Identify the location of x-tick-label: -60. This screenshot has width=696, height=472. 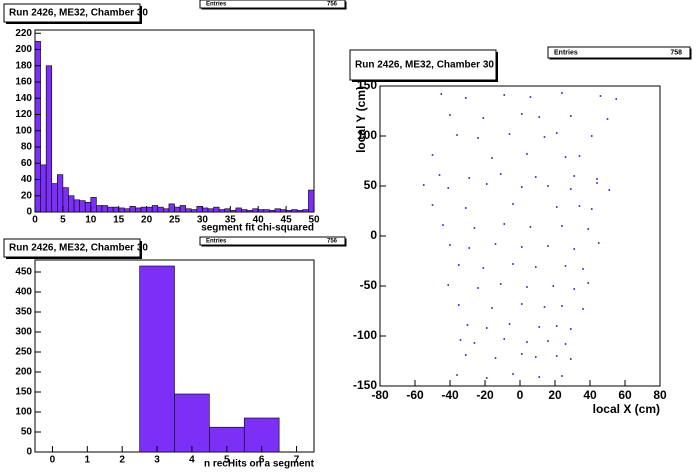
(415, 395).